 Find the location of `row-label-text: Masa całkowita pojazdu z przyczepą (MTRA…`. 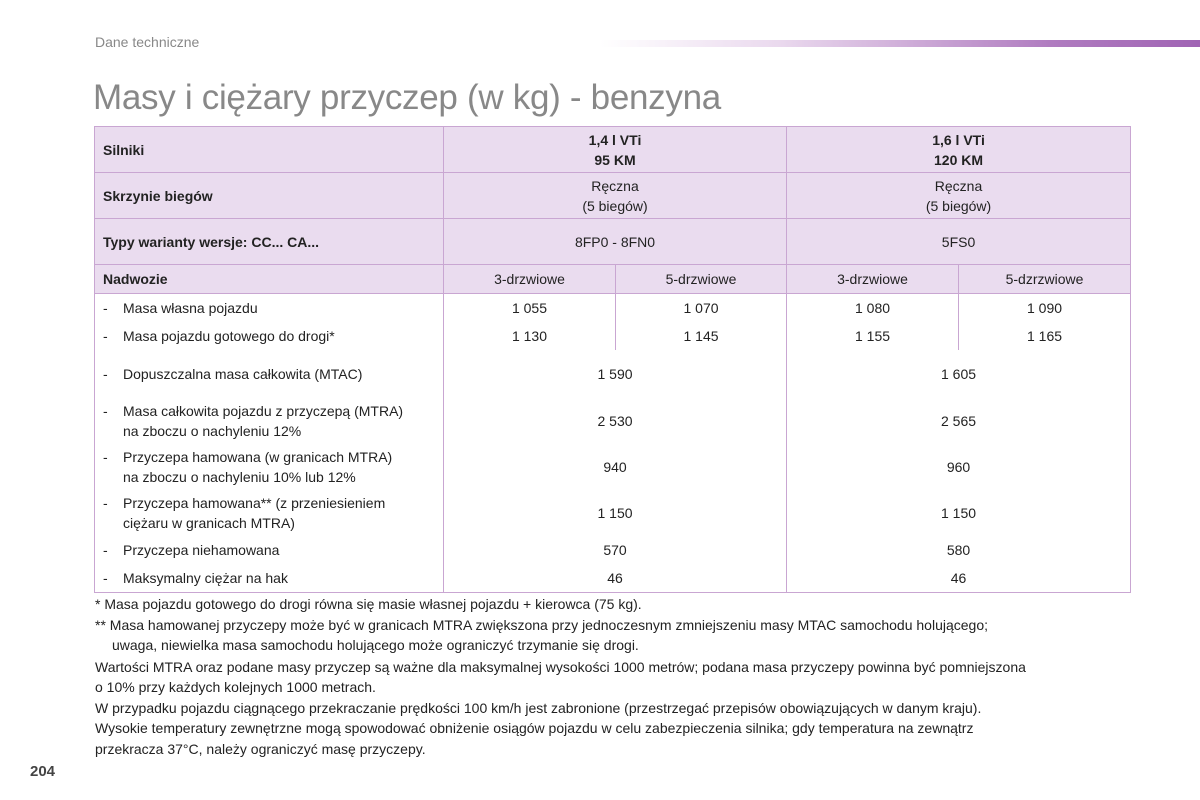

row-label-text: Masa całkowita pojazdu z przyczepą (MTRA… is located at coordinates (273, 421).